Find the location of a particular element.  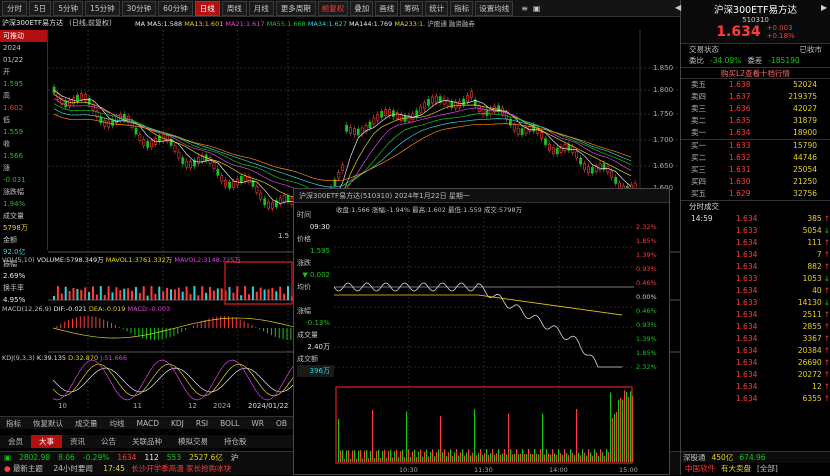

tab-boll: BOLL is located at coordinates (230, 423).